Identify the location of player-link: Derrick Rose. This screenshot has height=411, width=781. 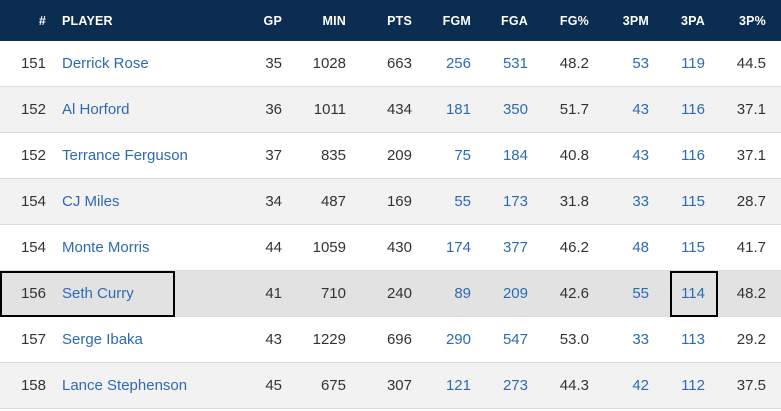
(105, 63).